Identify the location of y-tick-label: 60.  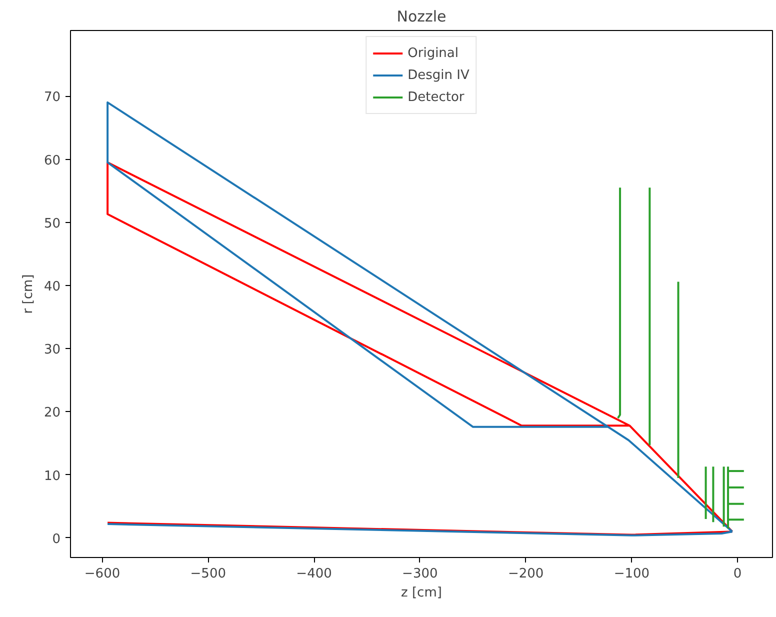
(52, 160).